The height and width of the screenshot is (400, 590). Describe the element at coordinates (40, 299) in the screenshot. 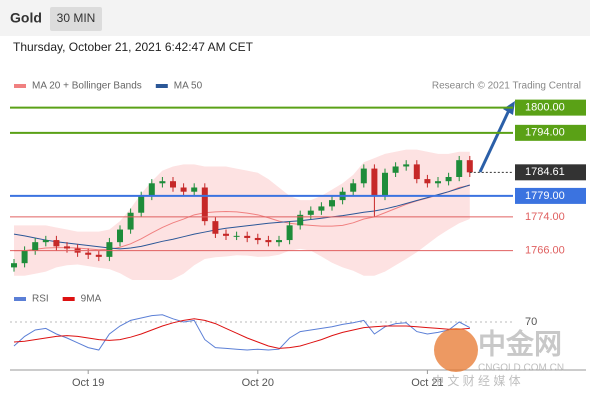

I see `legend-label: RSI` at that location.